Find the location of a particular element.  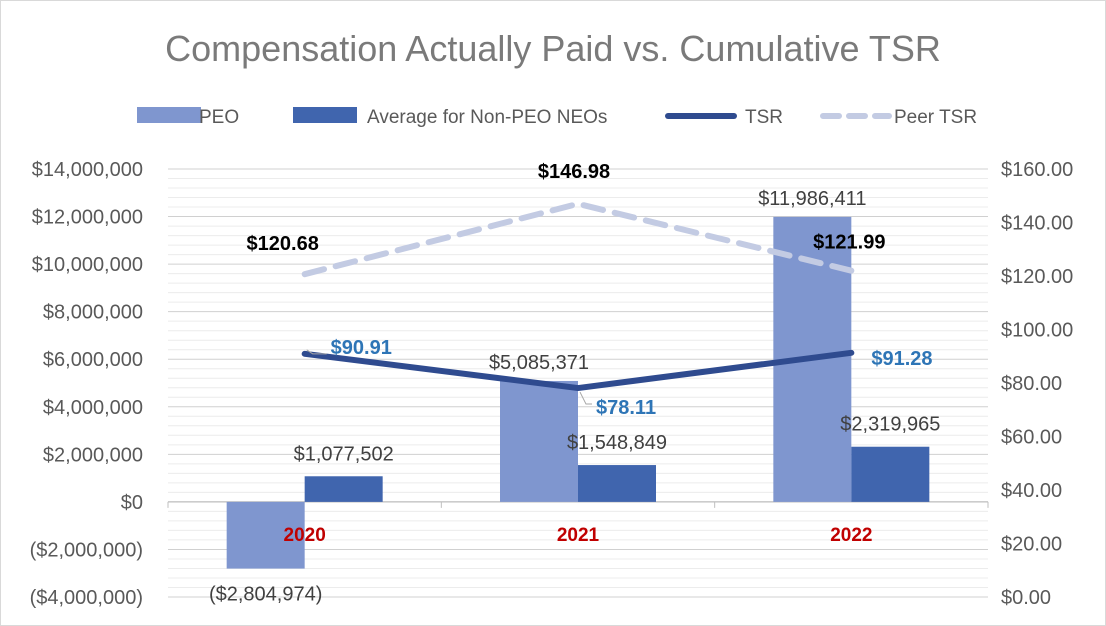

bar-data-label: $1,548,849 is located at coordinates (617, 443).